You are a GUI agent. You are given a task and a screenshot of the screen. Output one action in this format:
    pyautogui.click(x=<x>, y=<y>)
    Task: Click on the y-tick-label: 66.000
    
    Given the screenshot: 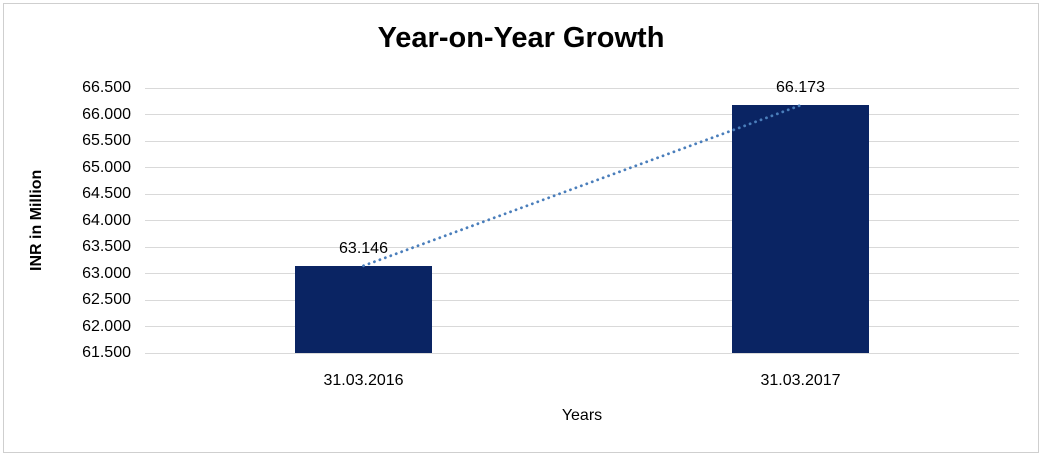 What is the action you would take?
    pyautogui.click(x=106, y=114)
    